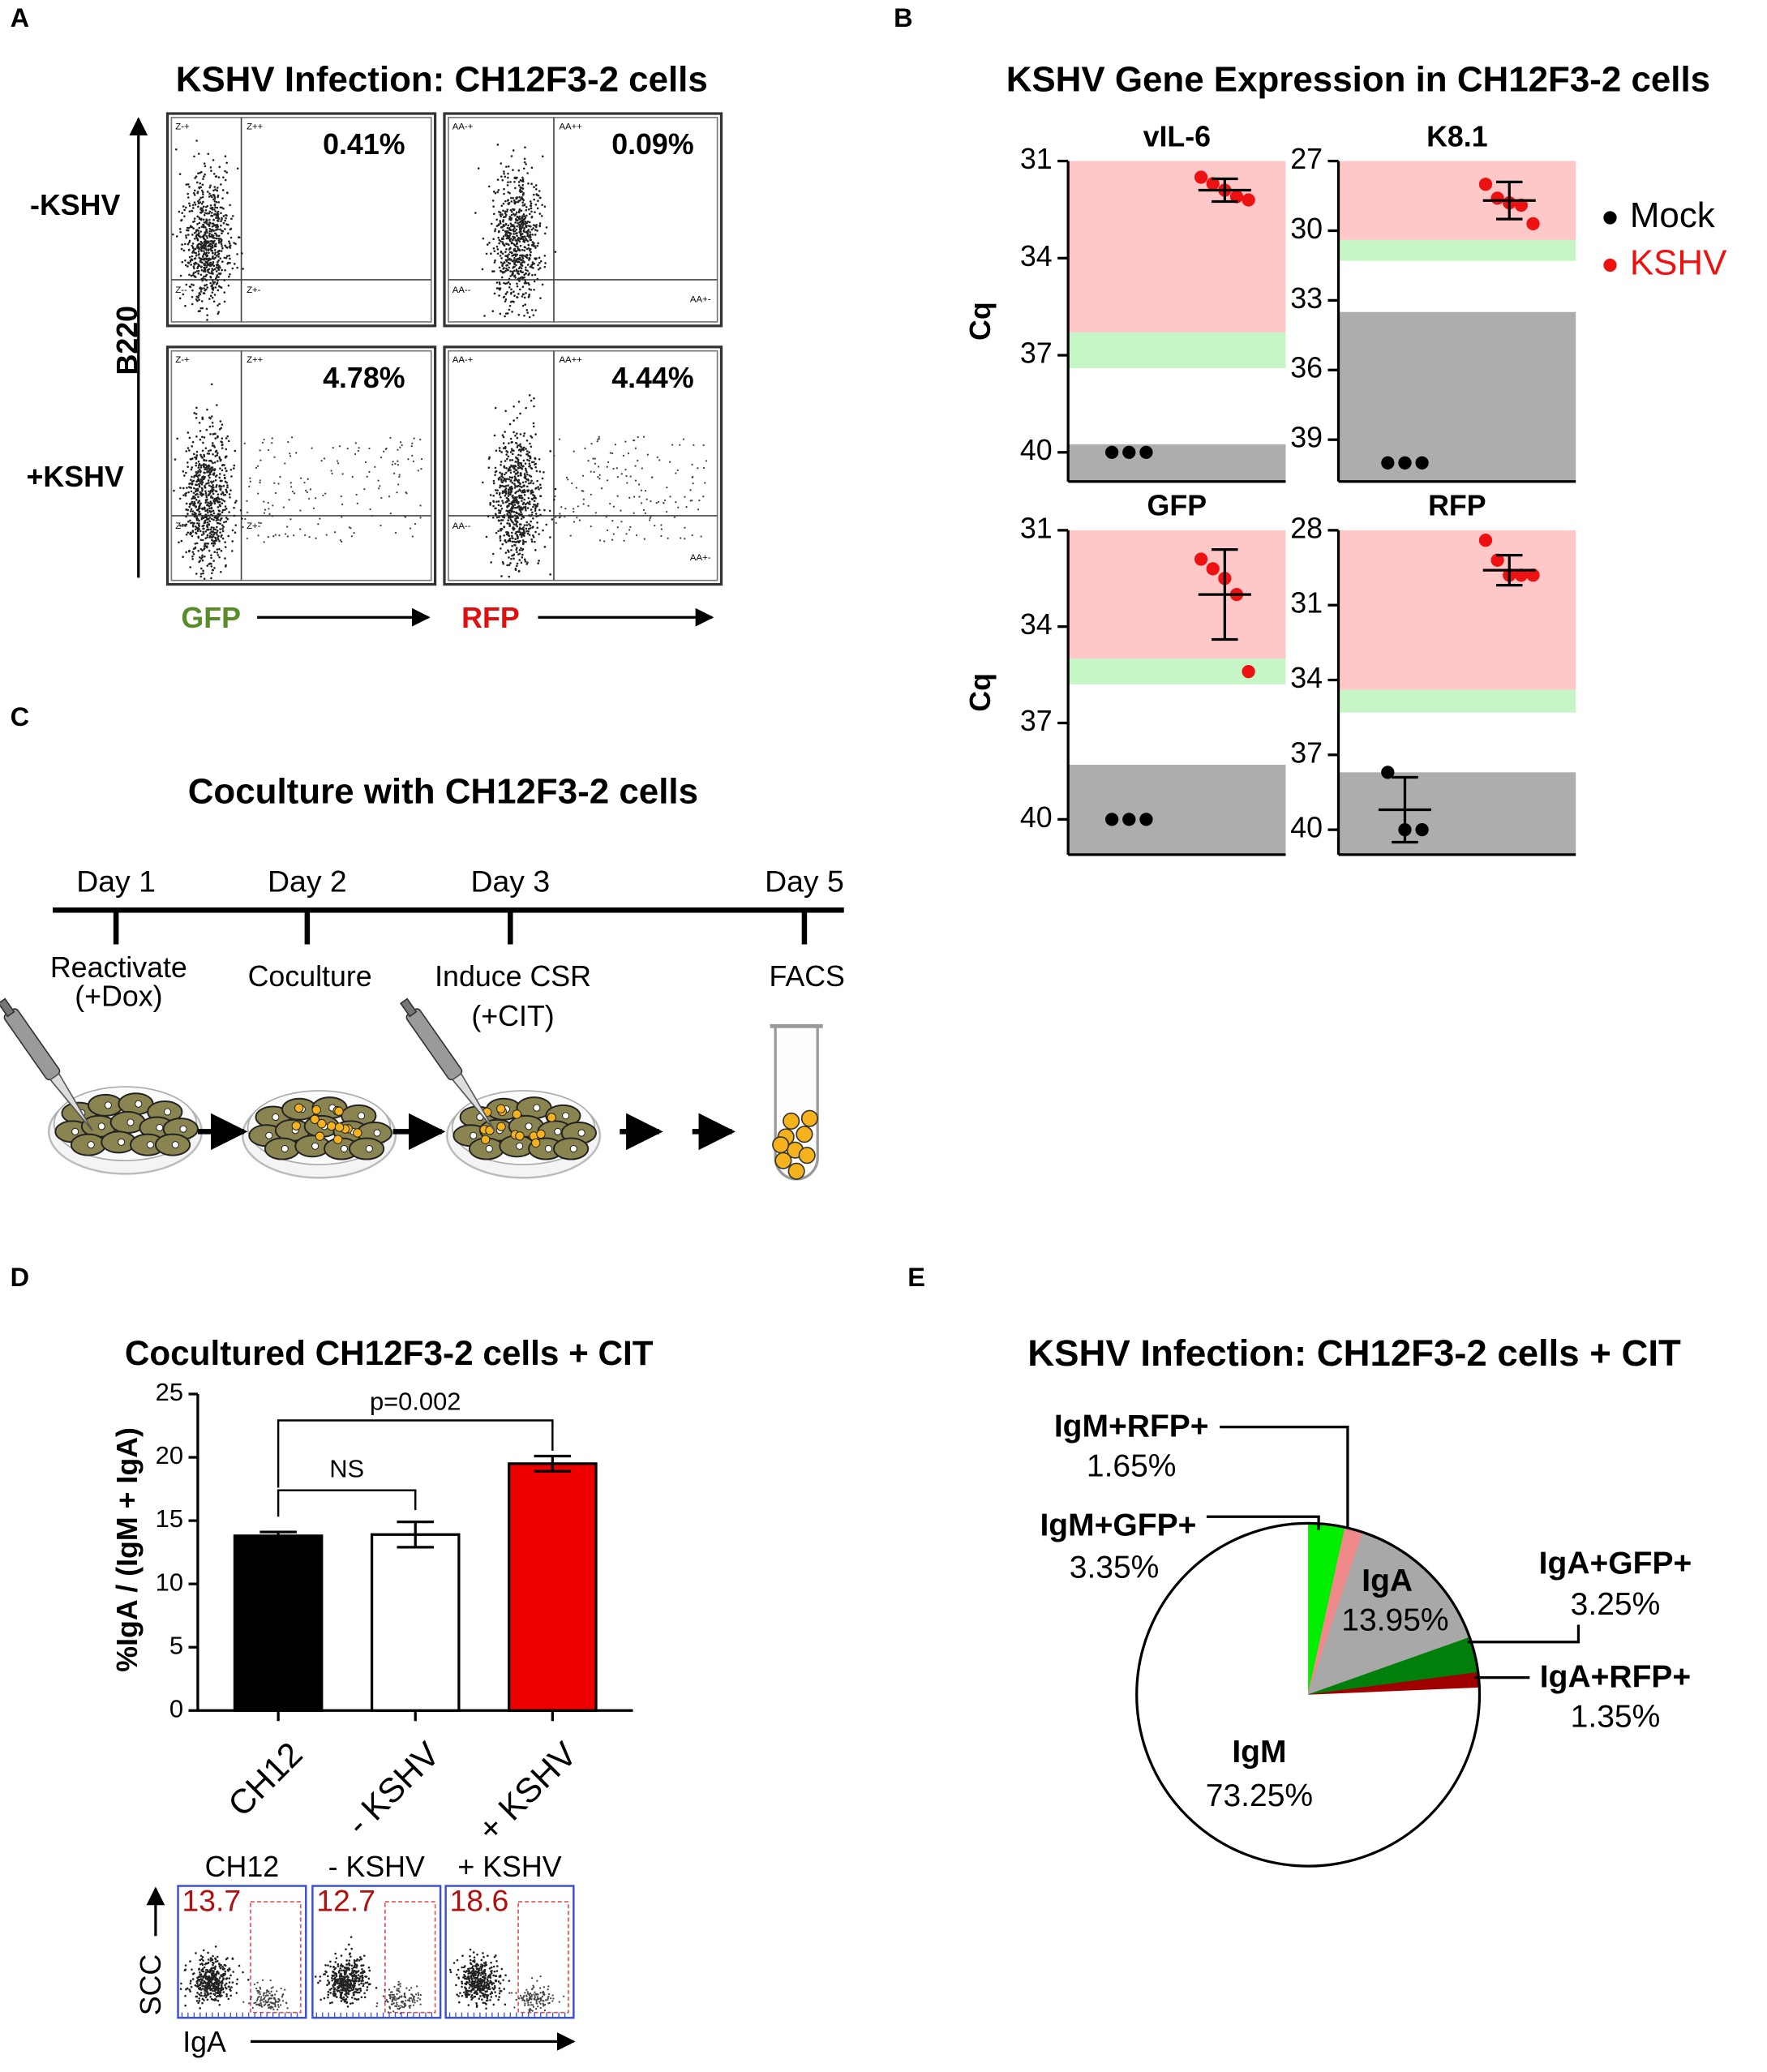 This screenshot has height=2072, width=1767. What do you see at coordinates (1422, 830) in the screenshot?
I see `data-point` at bounding box center [1422, 830].